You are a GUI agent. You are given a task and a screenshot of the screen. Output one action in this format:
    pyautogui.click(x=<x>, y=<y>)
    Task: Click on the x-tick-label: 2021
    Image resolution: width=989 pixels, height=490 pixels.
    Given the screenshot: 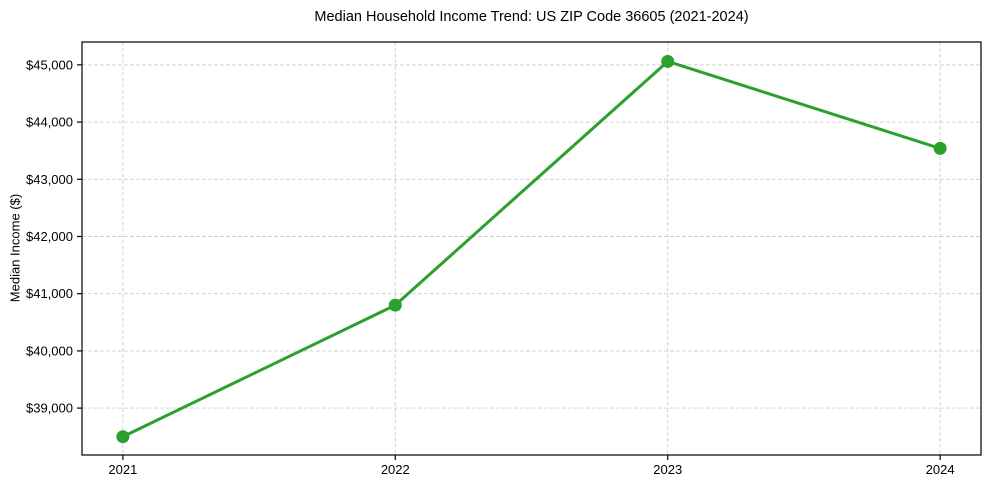 What is the action you would take?
    pyautogui.click(x=122, y=469)
    